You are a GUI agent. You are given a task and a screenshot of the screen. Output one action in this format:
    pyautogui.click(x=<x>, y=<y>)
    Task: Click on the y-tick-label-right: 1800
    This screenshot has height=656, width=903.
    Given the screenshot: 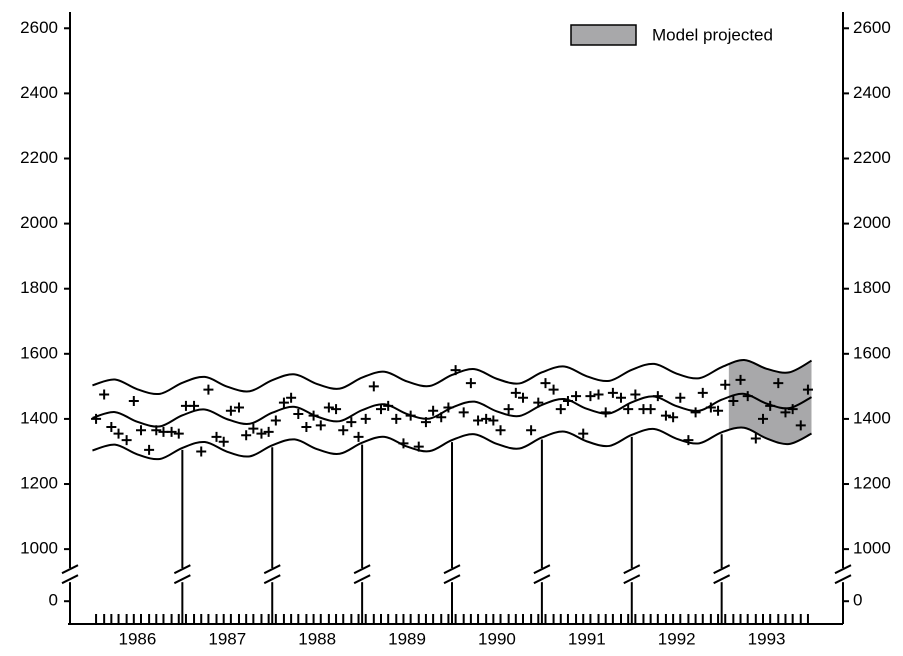 What is the action you would take?
    pyautogui.click(x=872, y=287)
    